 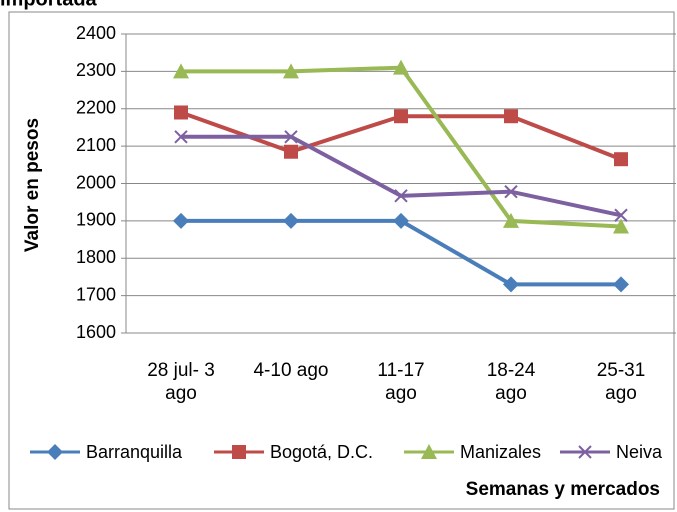 I want to click on y-tick-label: 2200, so click(x=96, y=108).